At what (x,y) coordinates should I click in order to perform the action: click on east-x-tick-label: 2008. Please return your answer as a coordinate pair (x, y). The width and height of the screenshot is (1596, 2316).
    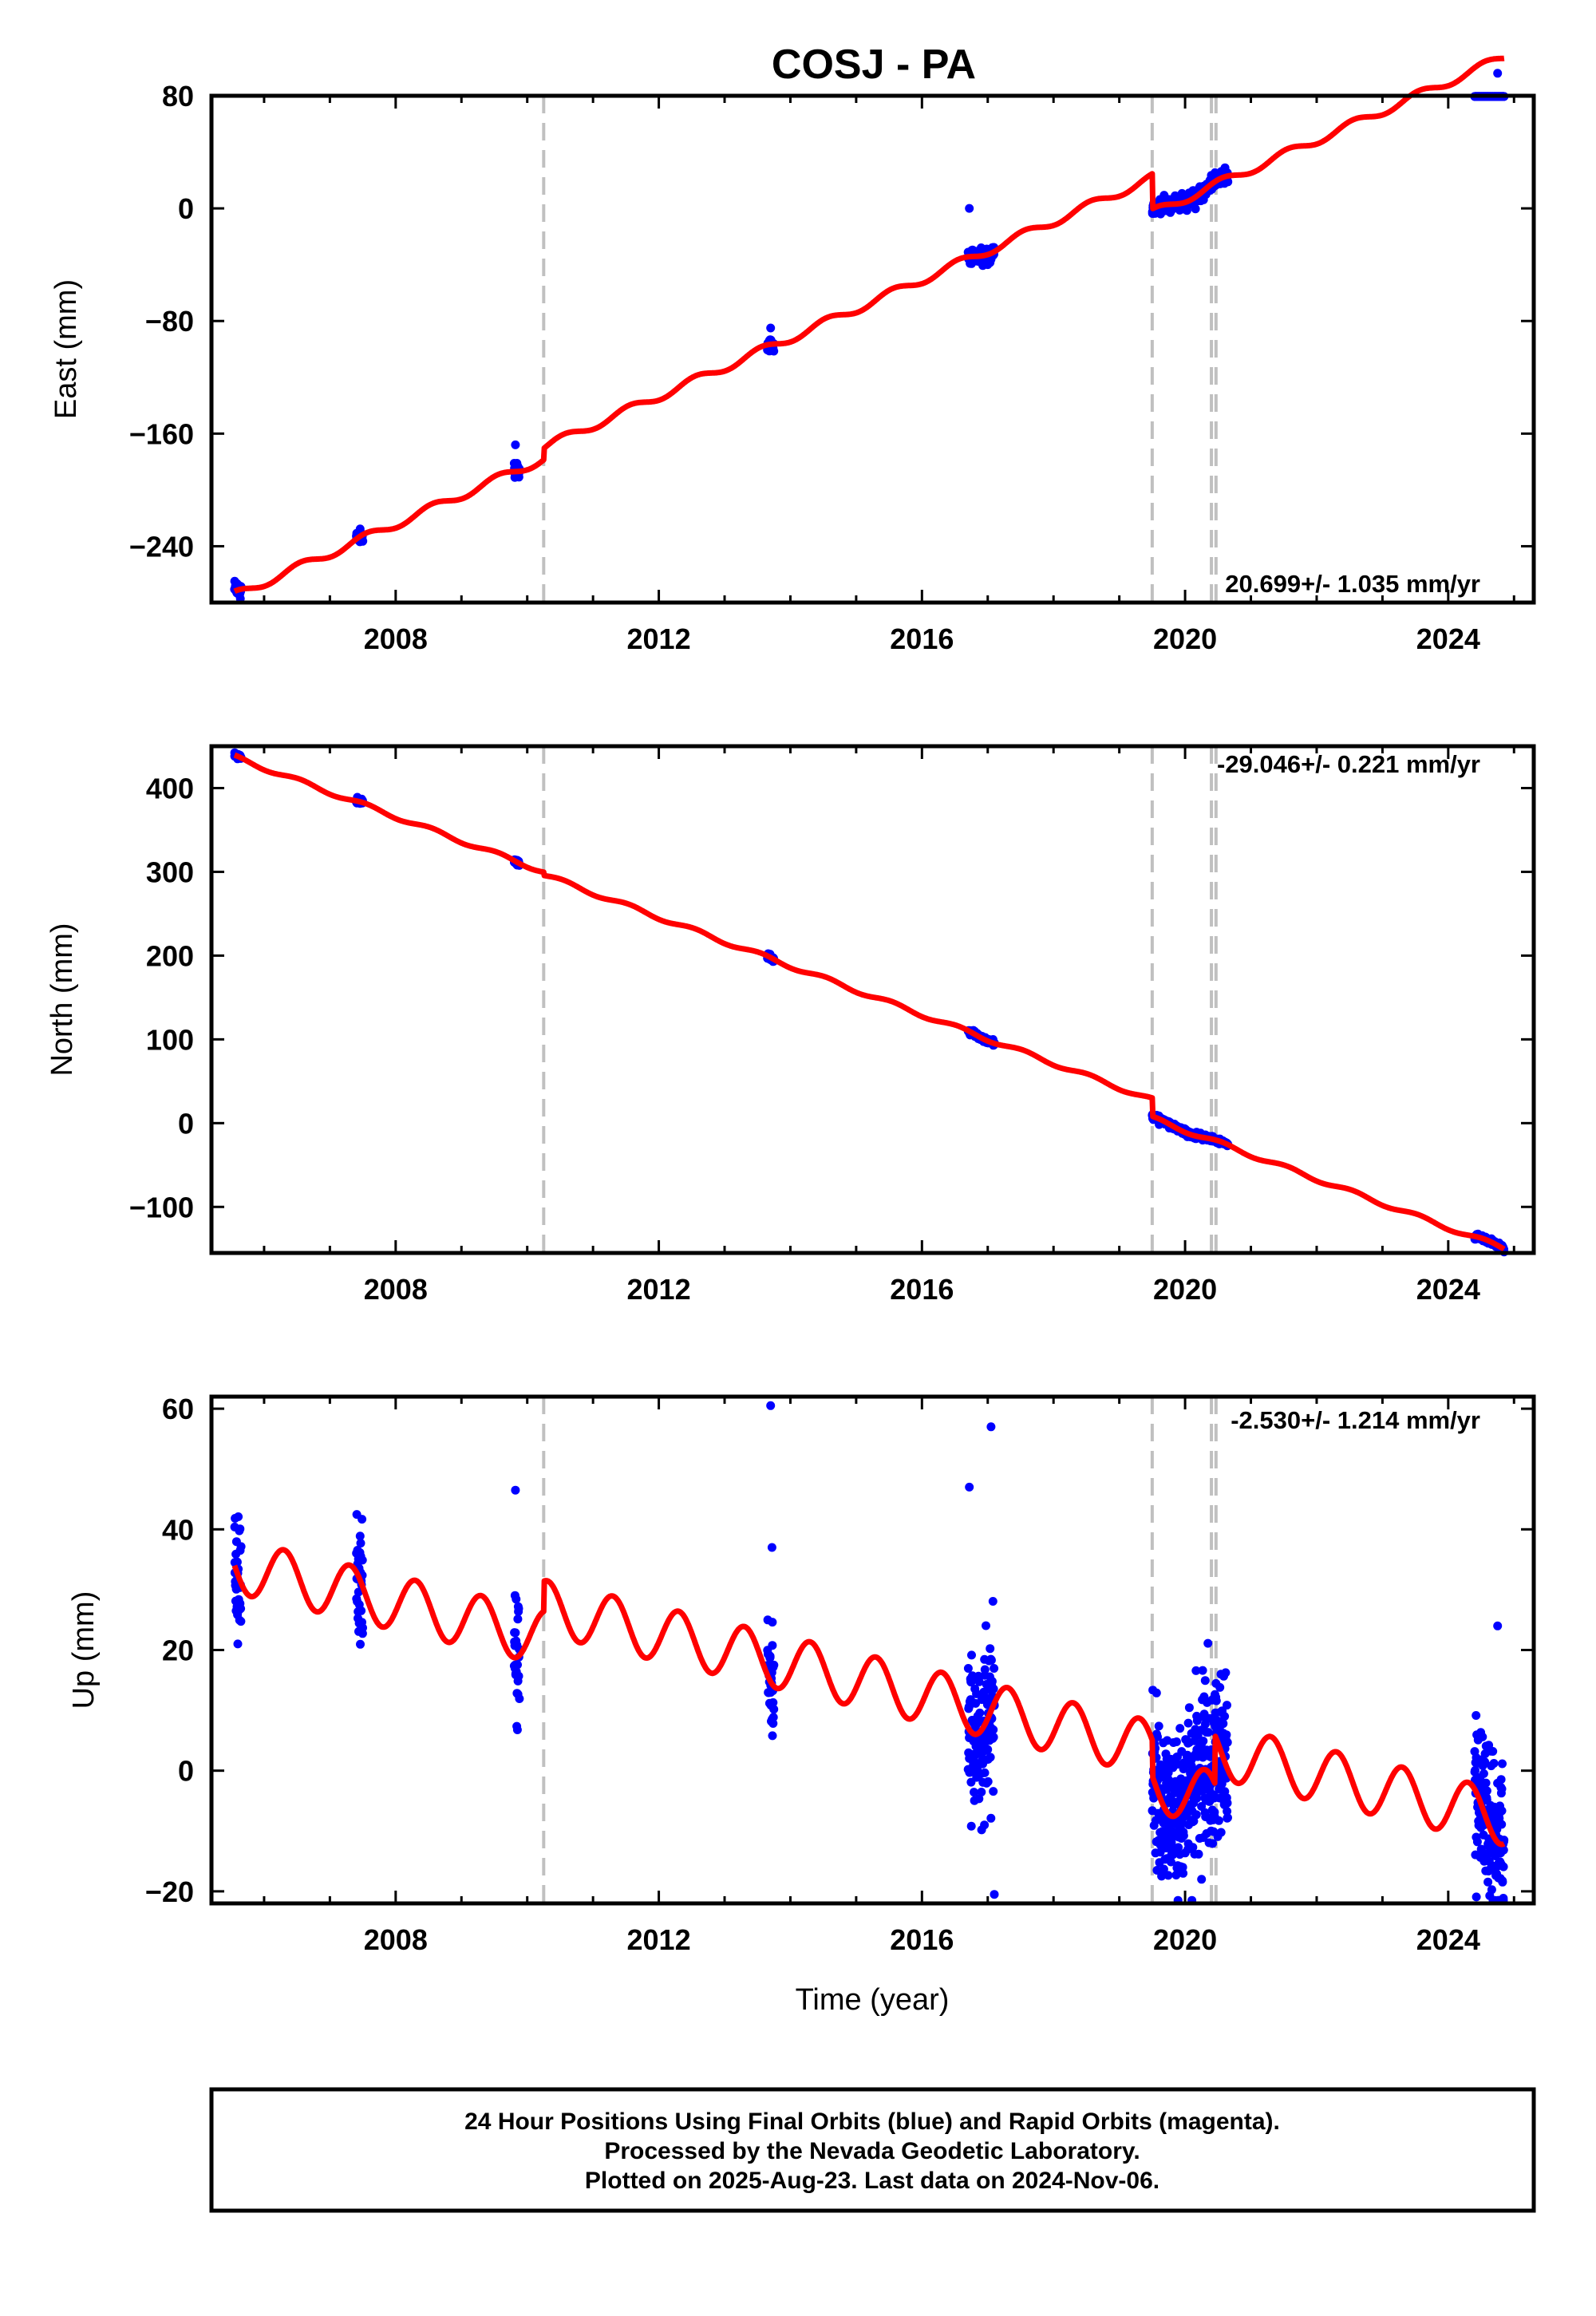
    Looking at the image, I should click on (396, 638).